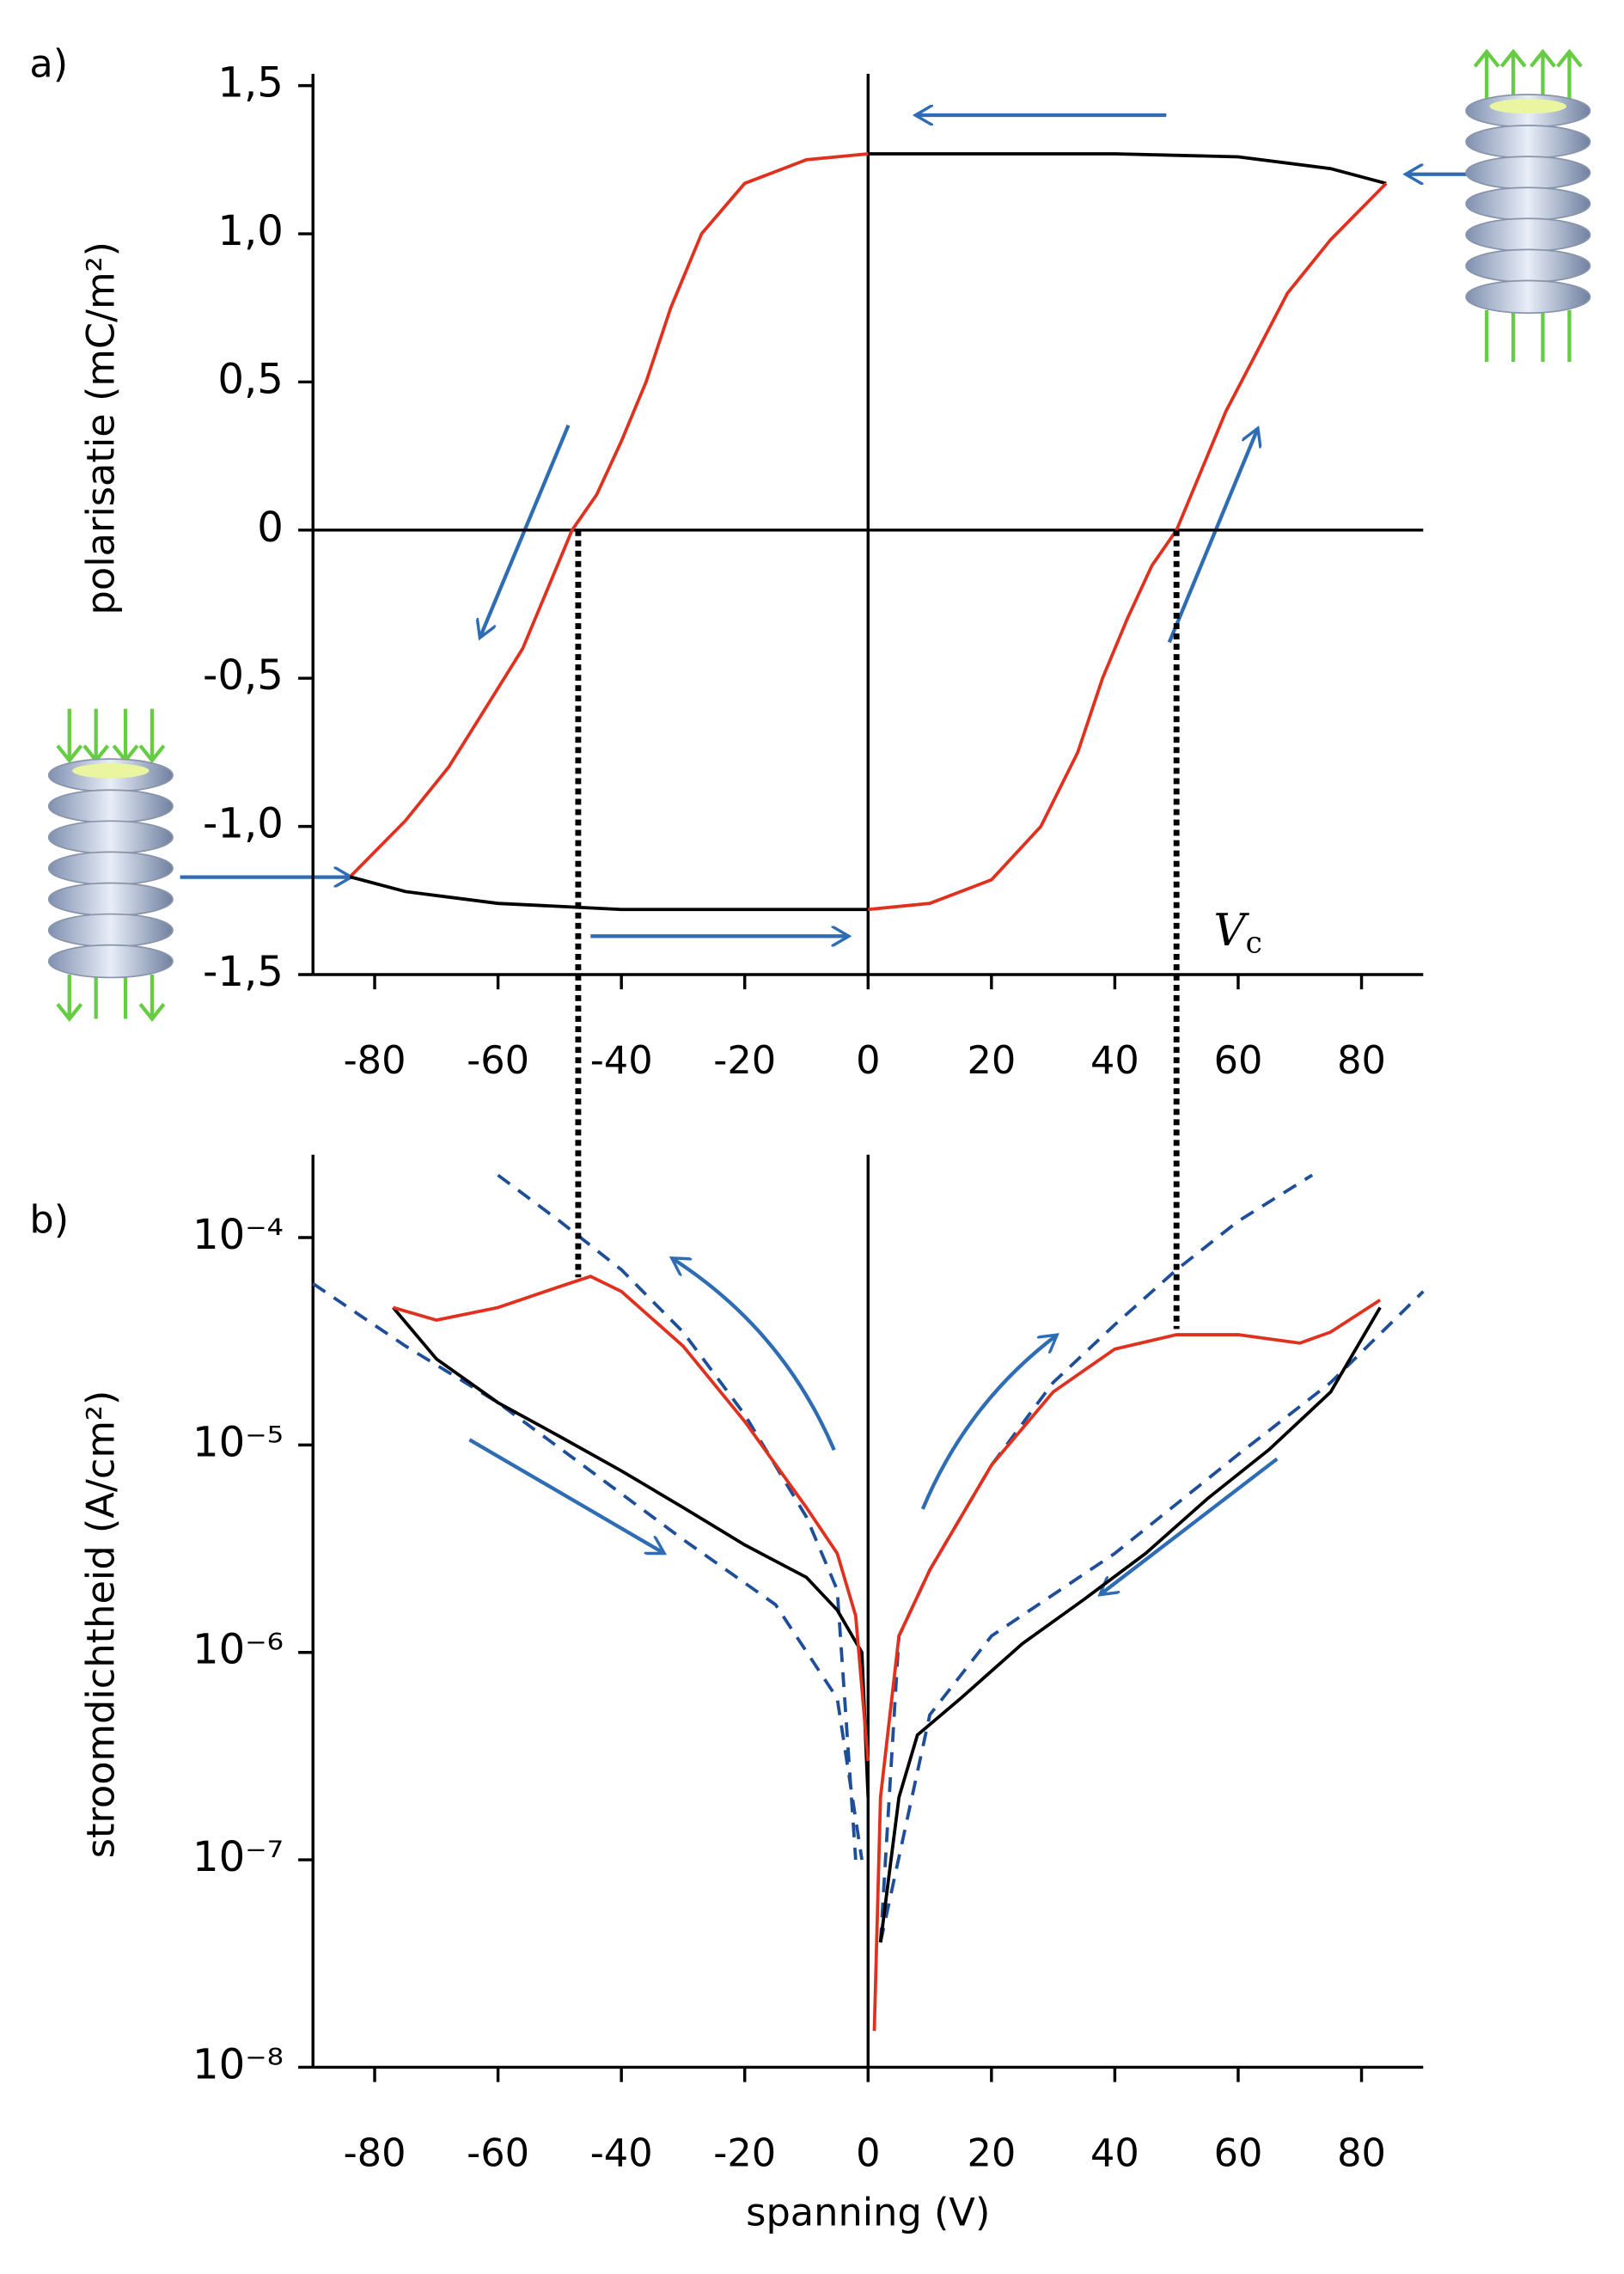  I want to click on annotation: Vc, so click(1237, 932).